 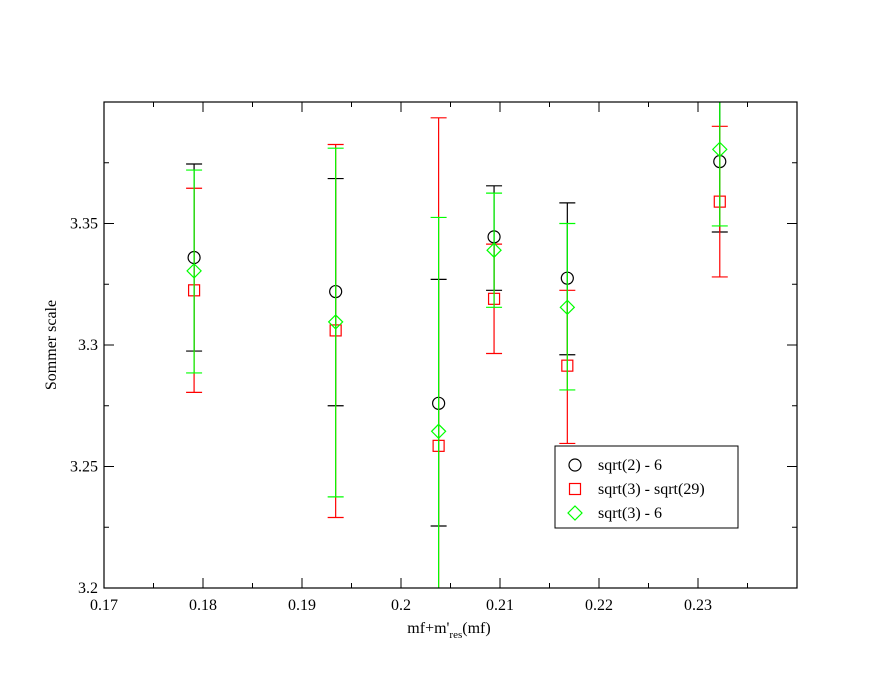 What do you see at coordinates (84, 467) in the screenshot?
I see `y-tick-label: 3.25` at bounding box center [84, 467].